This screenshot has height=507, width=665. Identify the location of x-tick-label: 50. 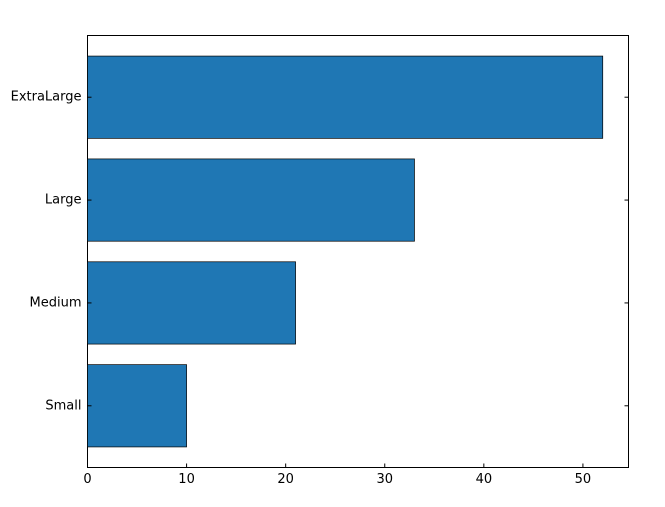
(583, 479).